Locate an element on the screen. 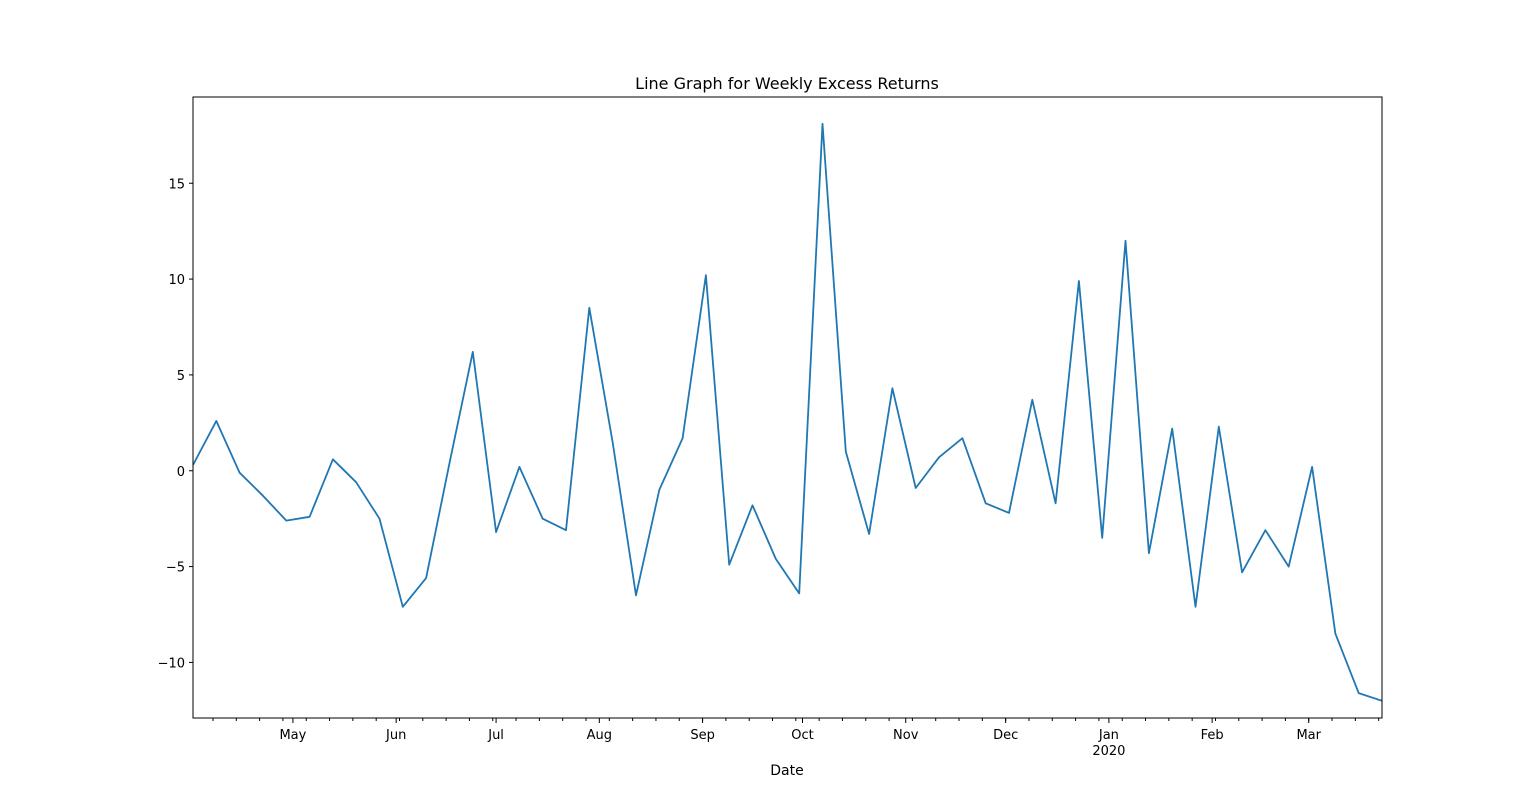  x-tick-label: Mar is located at coordinates (1308, 735).